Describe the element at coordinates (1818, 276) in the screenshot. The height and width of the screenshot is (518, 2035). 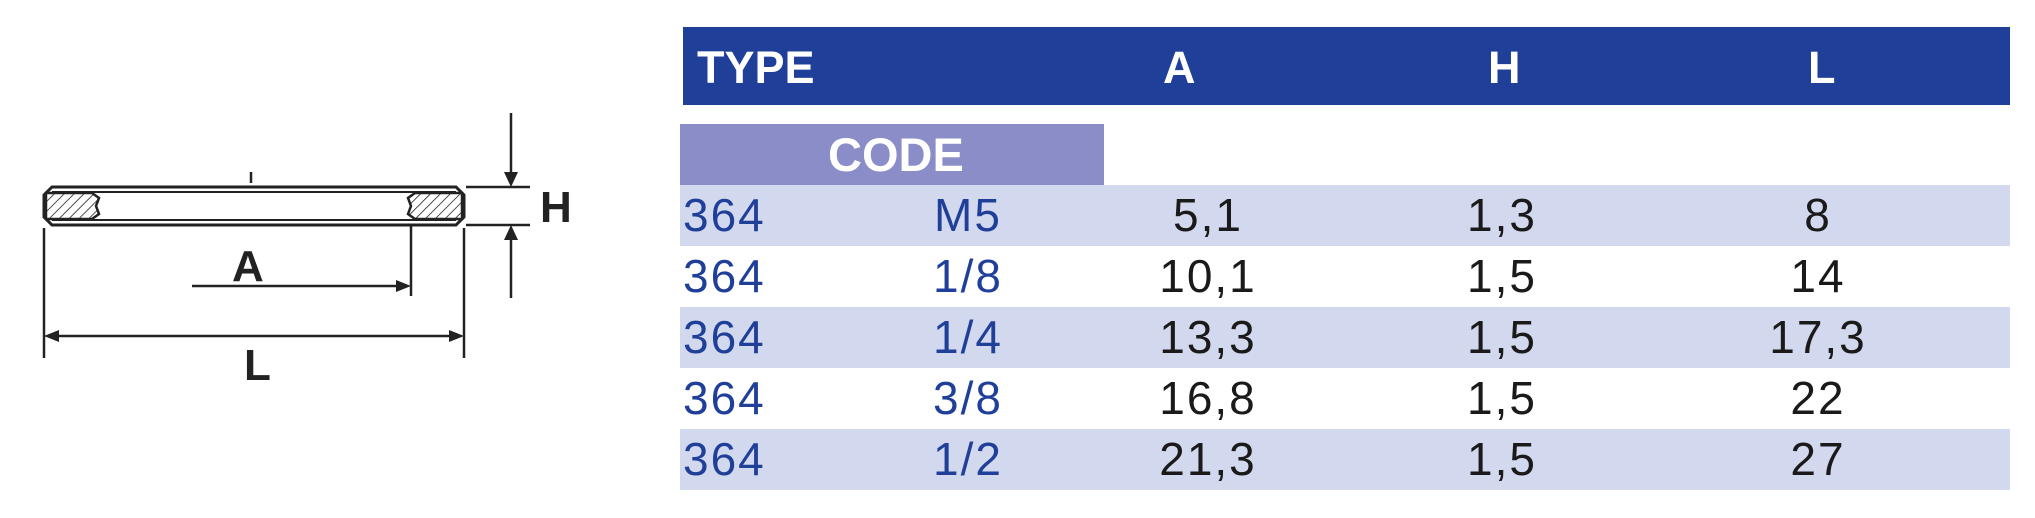
I see `cell-l: 14` at that location.